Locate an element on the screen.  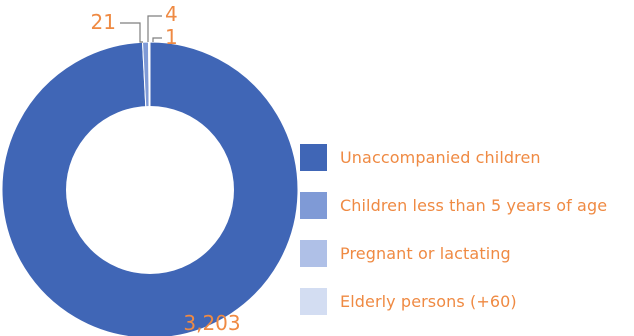
legend-item: Children less than 5 years of age is located at coordinates (453, 205).